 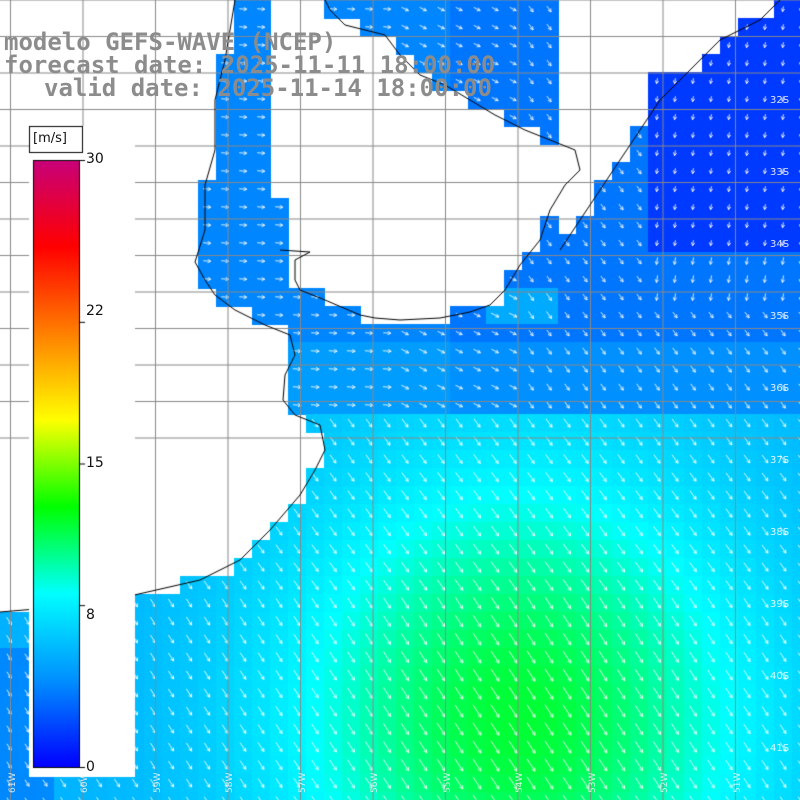 What do you see at coordinates (780, 172) in the screenshot?
I see `lat-label-33s: 33S` at bounding box center [780, 172].